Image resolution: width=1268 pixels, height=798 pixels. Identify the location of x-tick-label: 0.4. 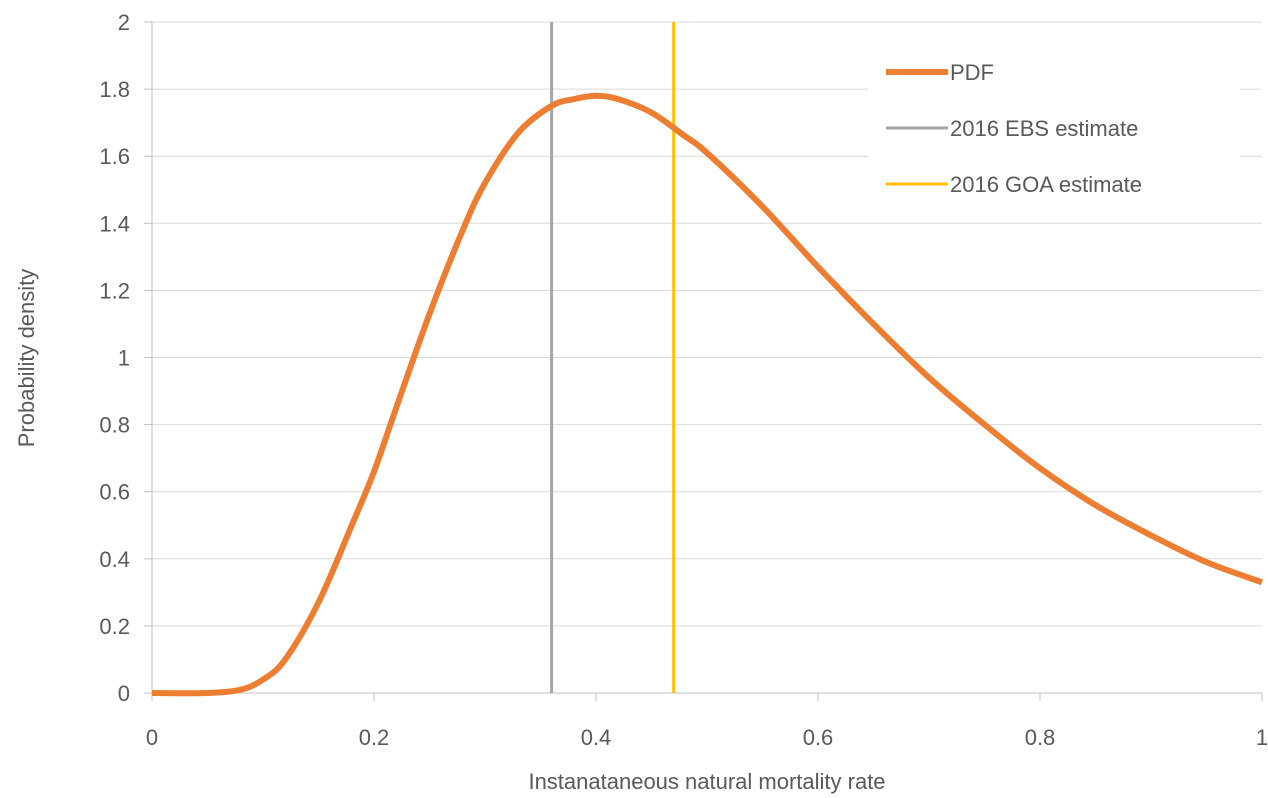
(596, 737).